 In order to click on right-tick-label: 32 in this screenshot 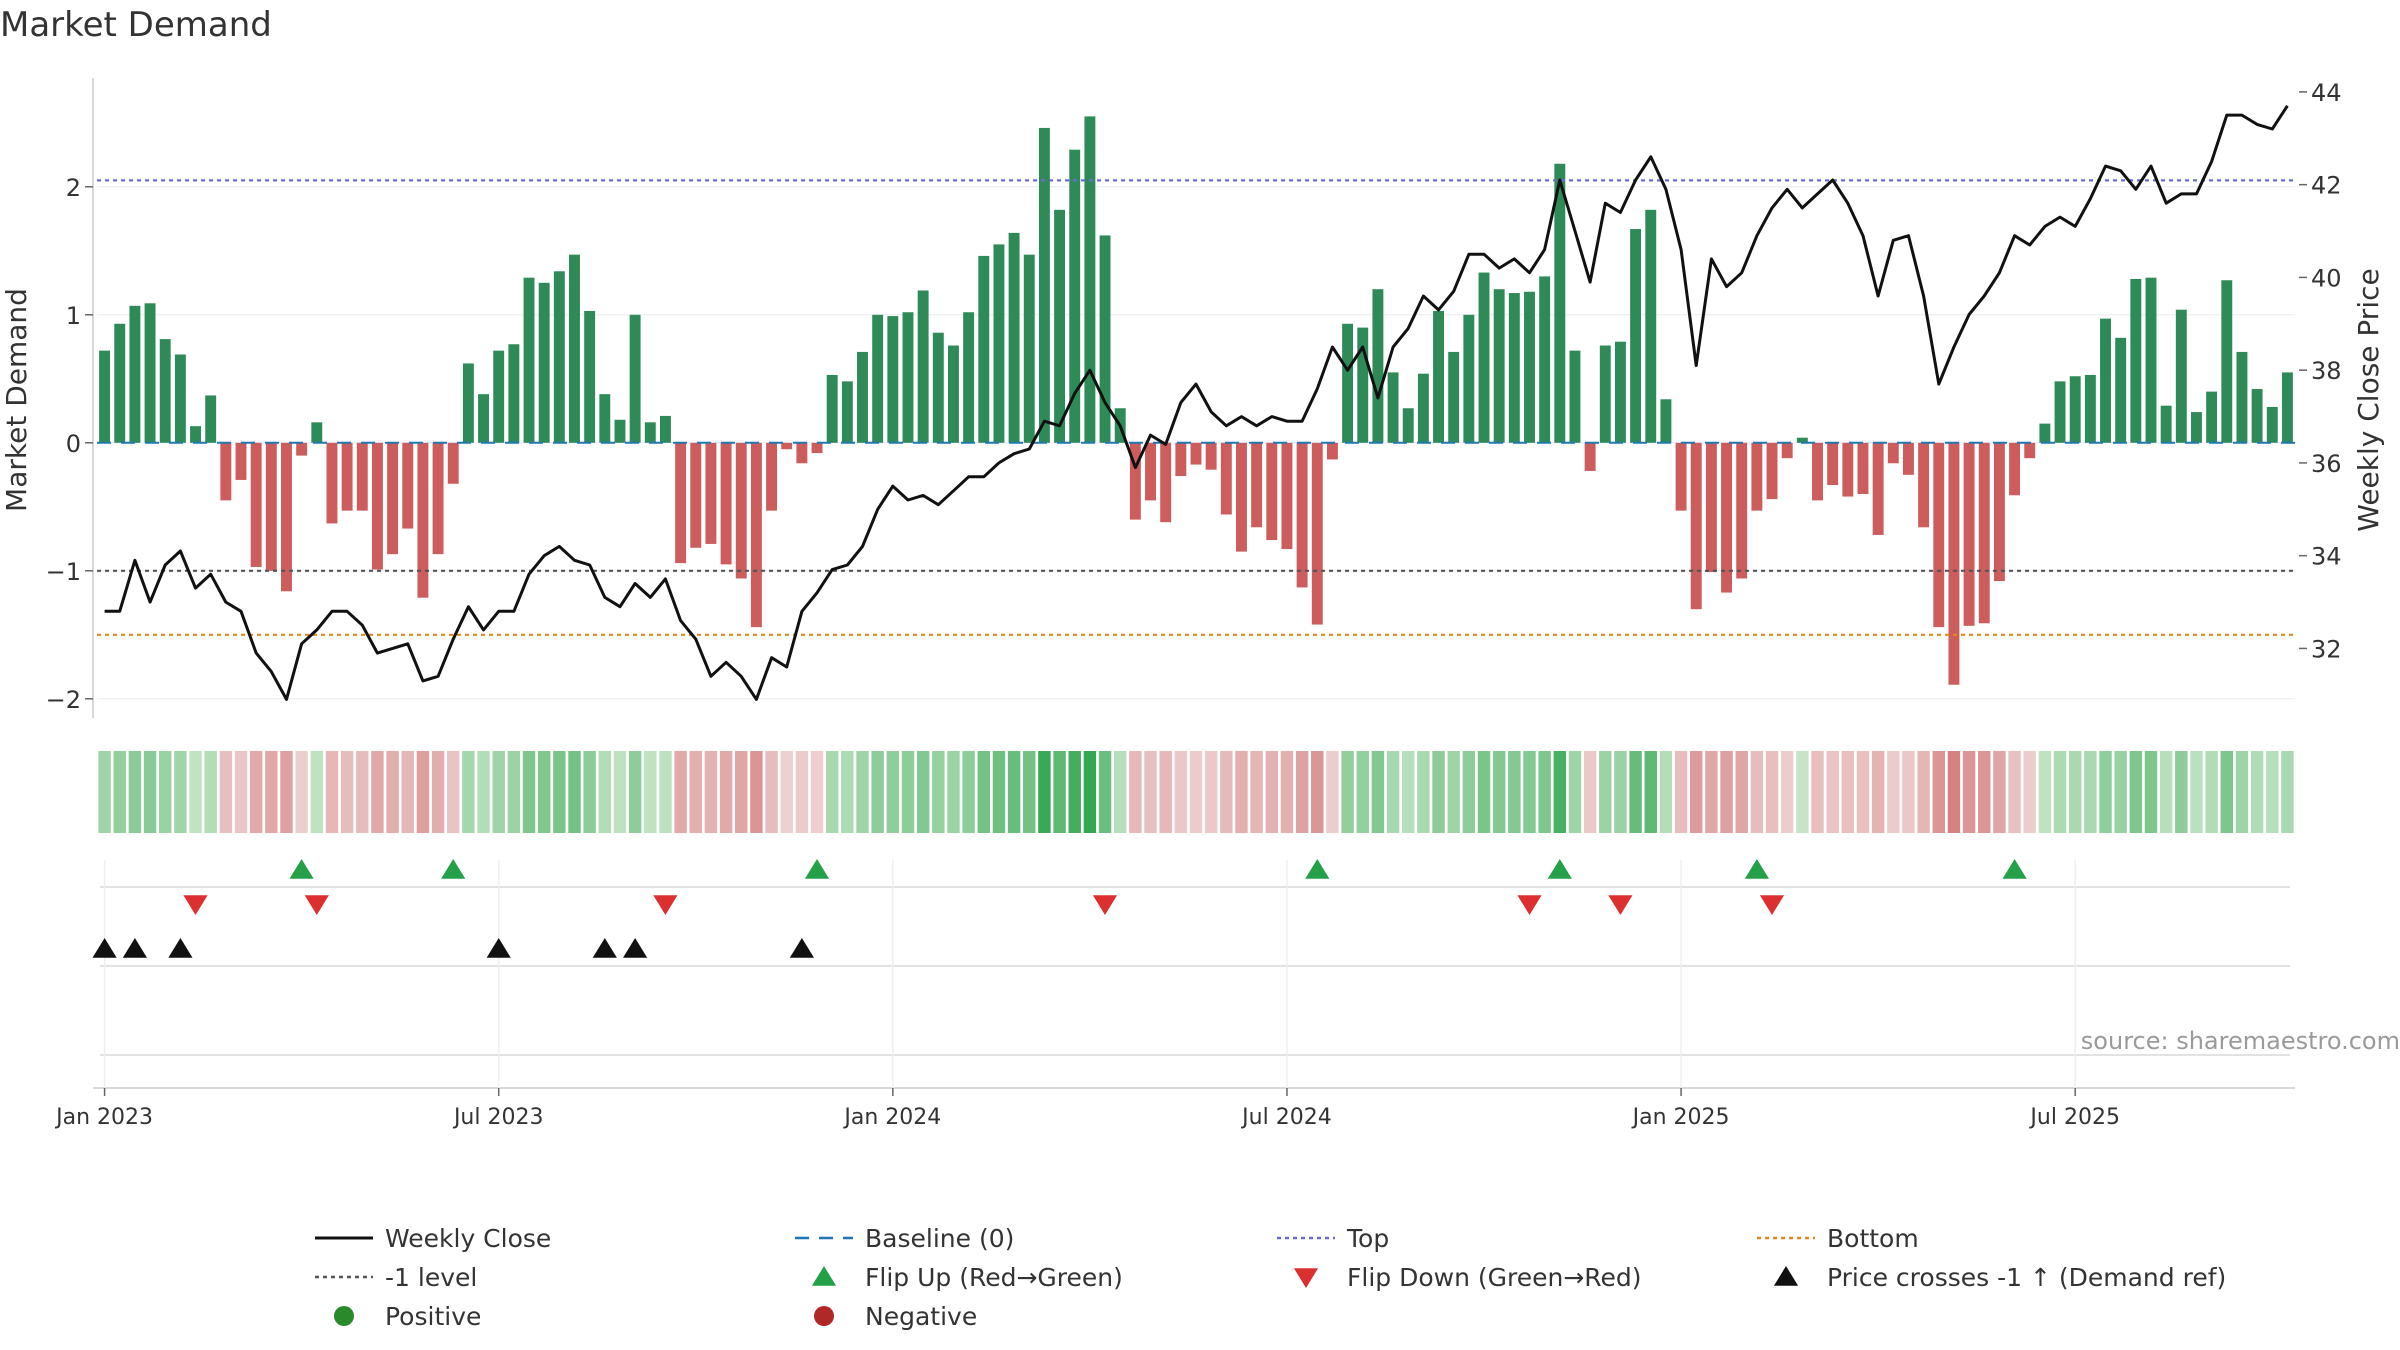, I will do `click(2326, 649)`.